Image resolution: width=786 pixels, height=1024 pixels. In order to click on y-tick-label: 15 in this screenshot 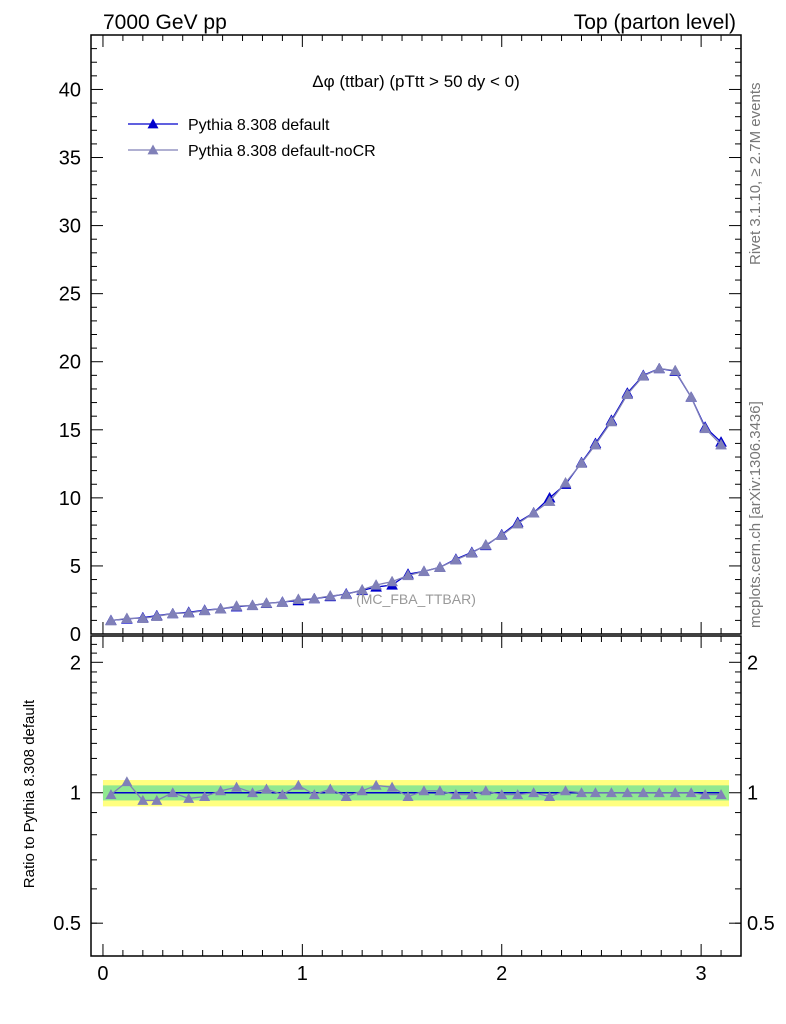, I will do `click(70, 431)`.